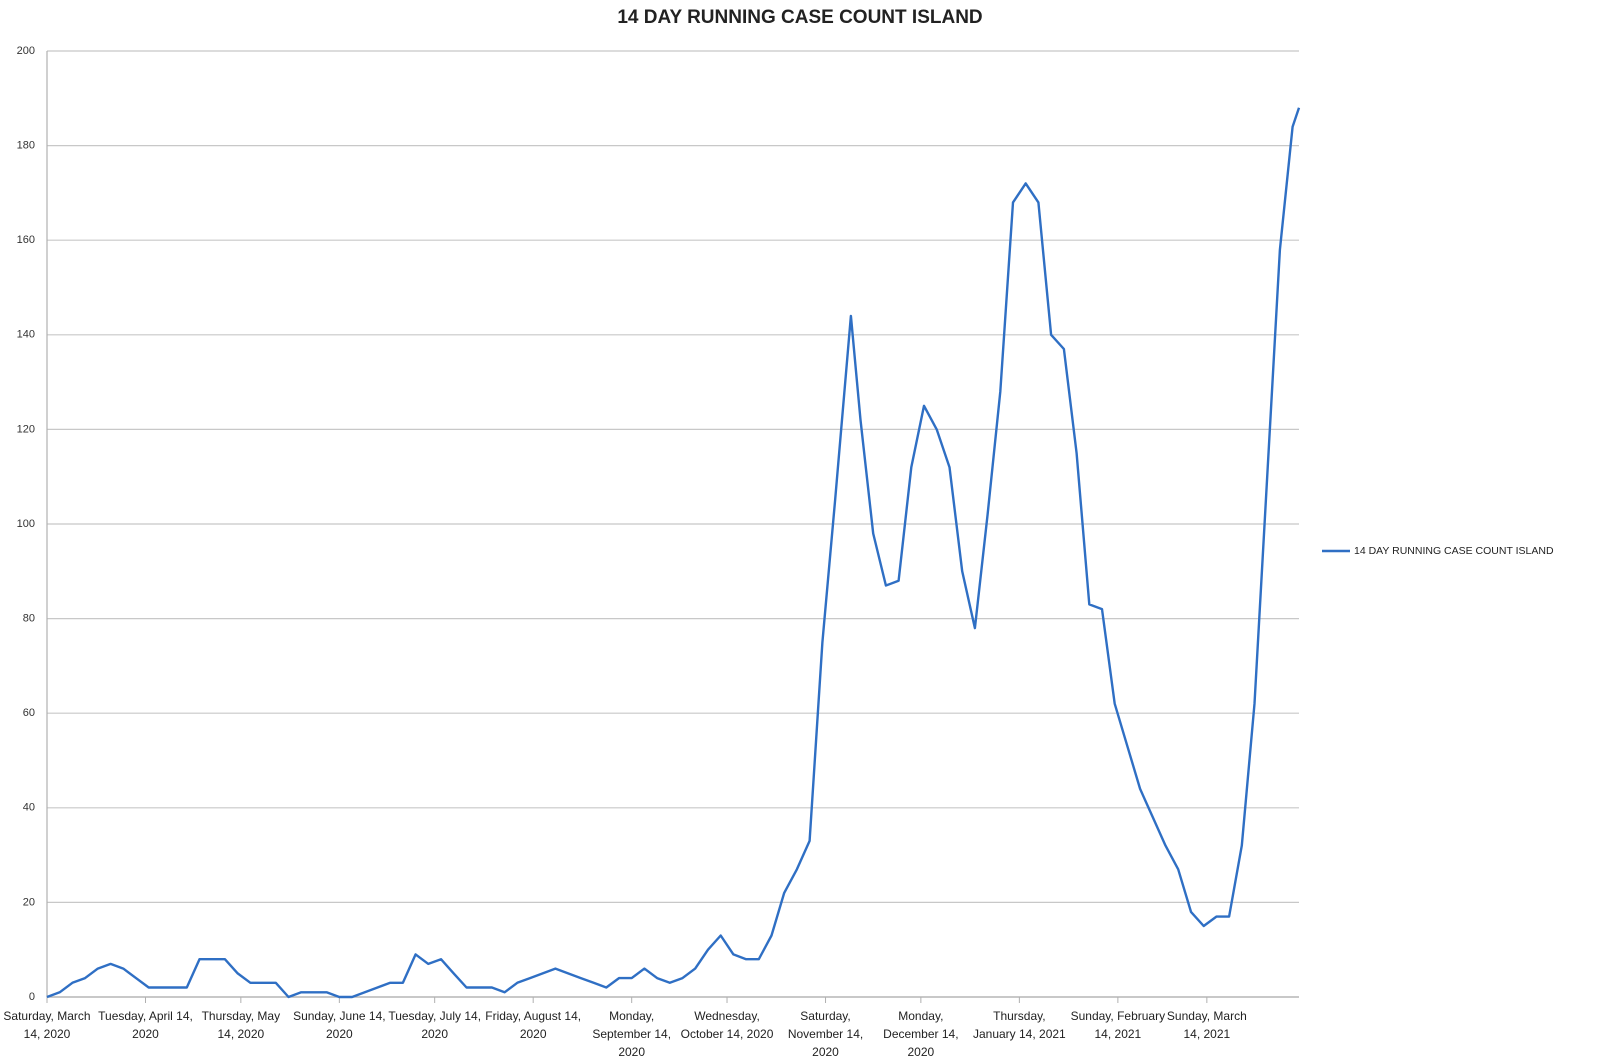 The height and width of the screenshot is (1060, 1600). What do you see at coordinates (799, 17) in the screenshot?
I see `chart-title: 14 DAY RUNNING CASE COUNT ISLAND` at bounding box center [799, 17].